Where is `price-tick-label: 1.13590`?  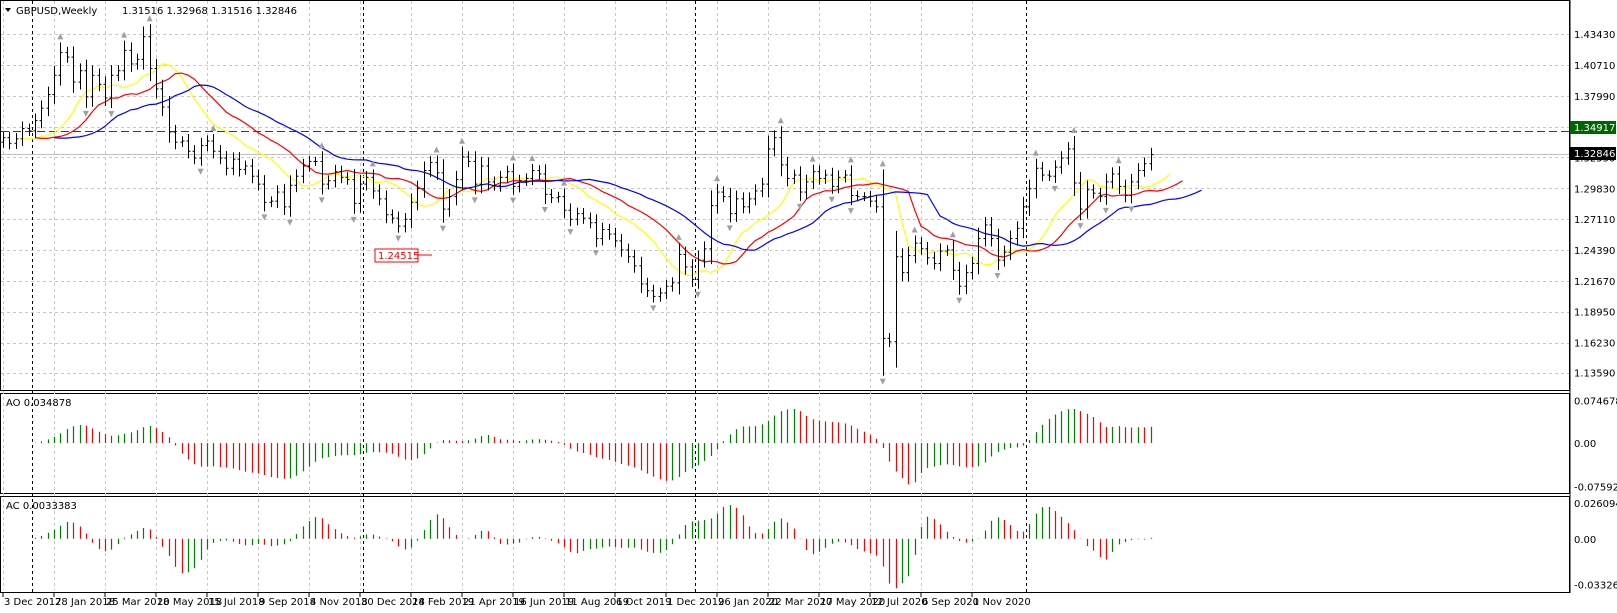 price-tick-label: 1.13590 is located at coordinates (1594, 374).